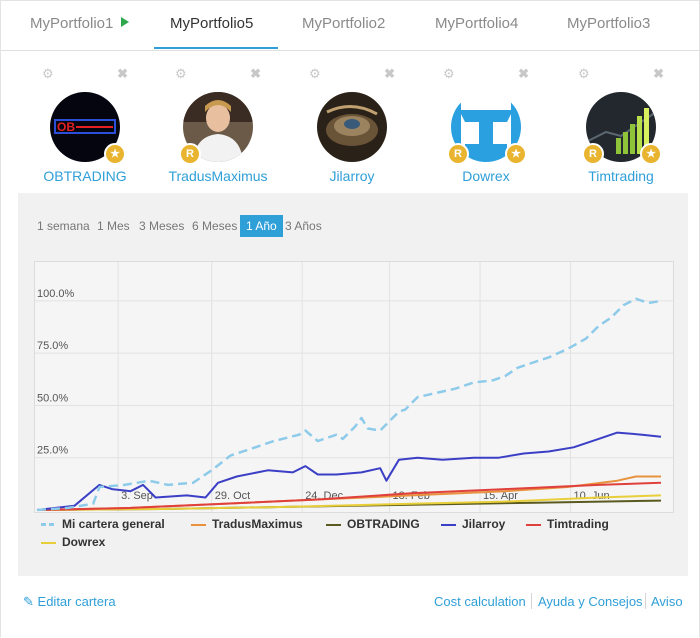 The width and height of the screenshot is (700, 638). What do you see at coordinates (63, 226) in the screenshot?
I see `range-1-semana: 1 semana` at bounding box center [63, 226].